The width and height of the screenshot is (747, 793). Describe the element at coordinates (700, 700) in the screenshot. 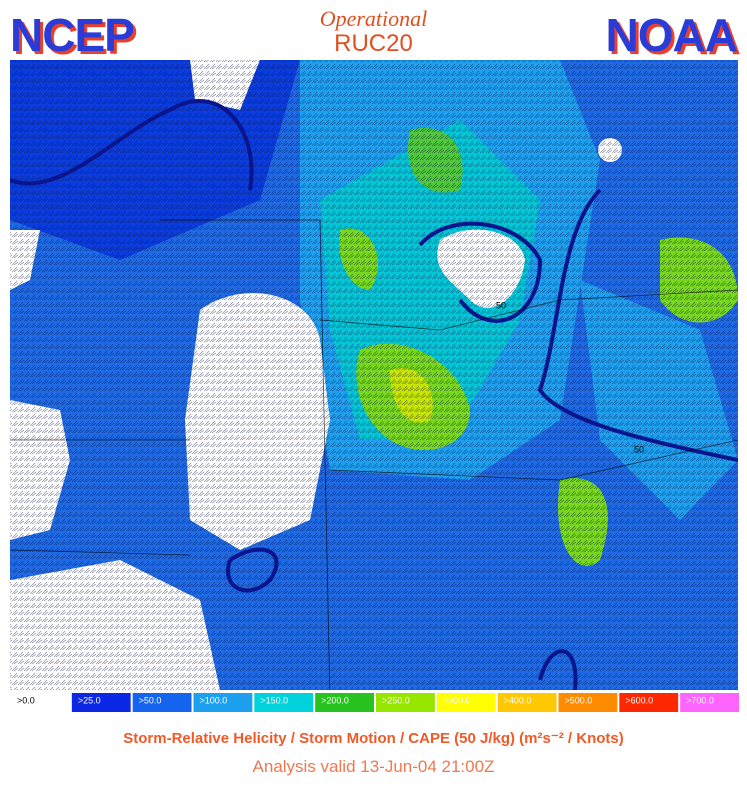

I see `legend-label: >700.0` at that location.